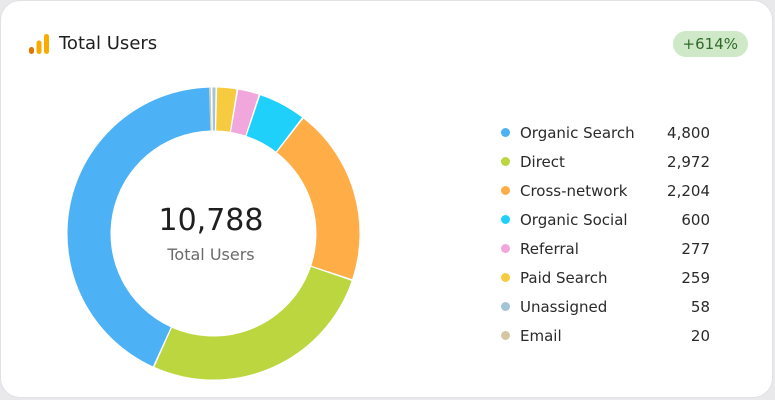 This screenshot has width=775, height=400. Describe the element at coordinates (211, 254) in the screenshot. I see `donut-center-label: Total Users` at that location.